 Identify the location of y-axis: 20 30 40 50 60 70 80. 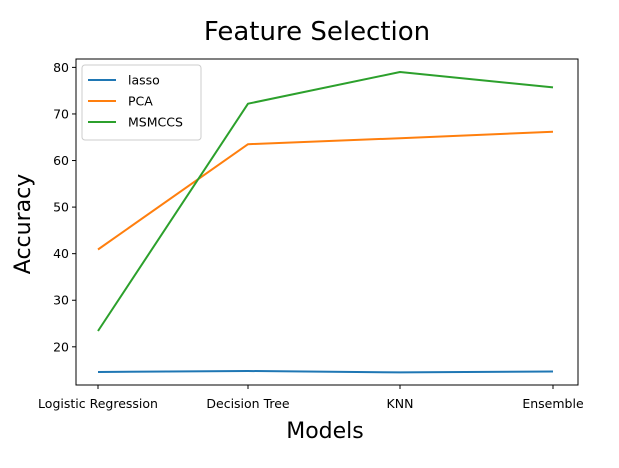
(64, 207).